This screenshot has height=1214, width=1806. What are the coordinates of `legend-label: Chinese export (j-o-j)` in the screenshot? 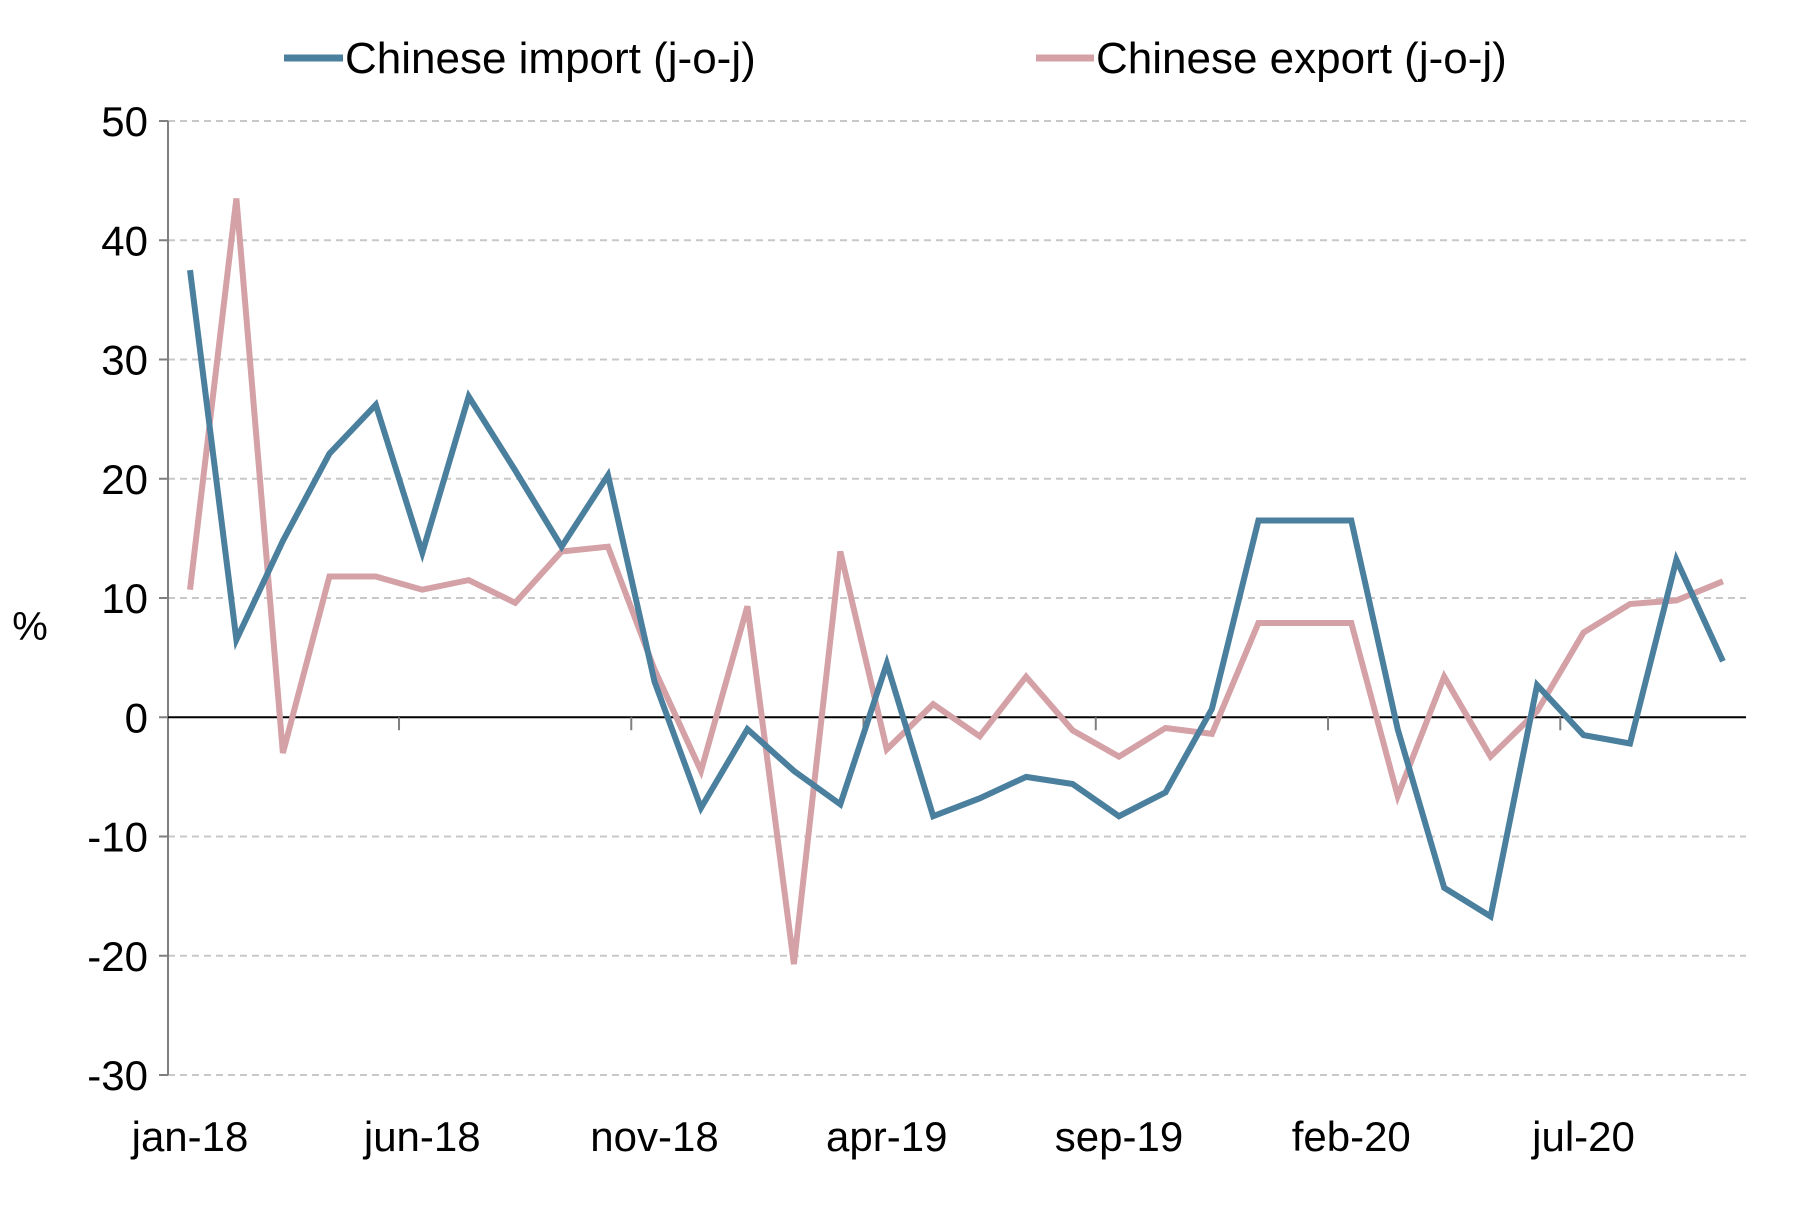 It's located at (1301, 58).